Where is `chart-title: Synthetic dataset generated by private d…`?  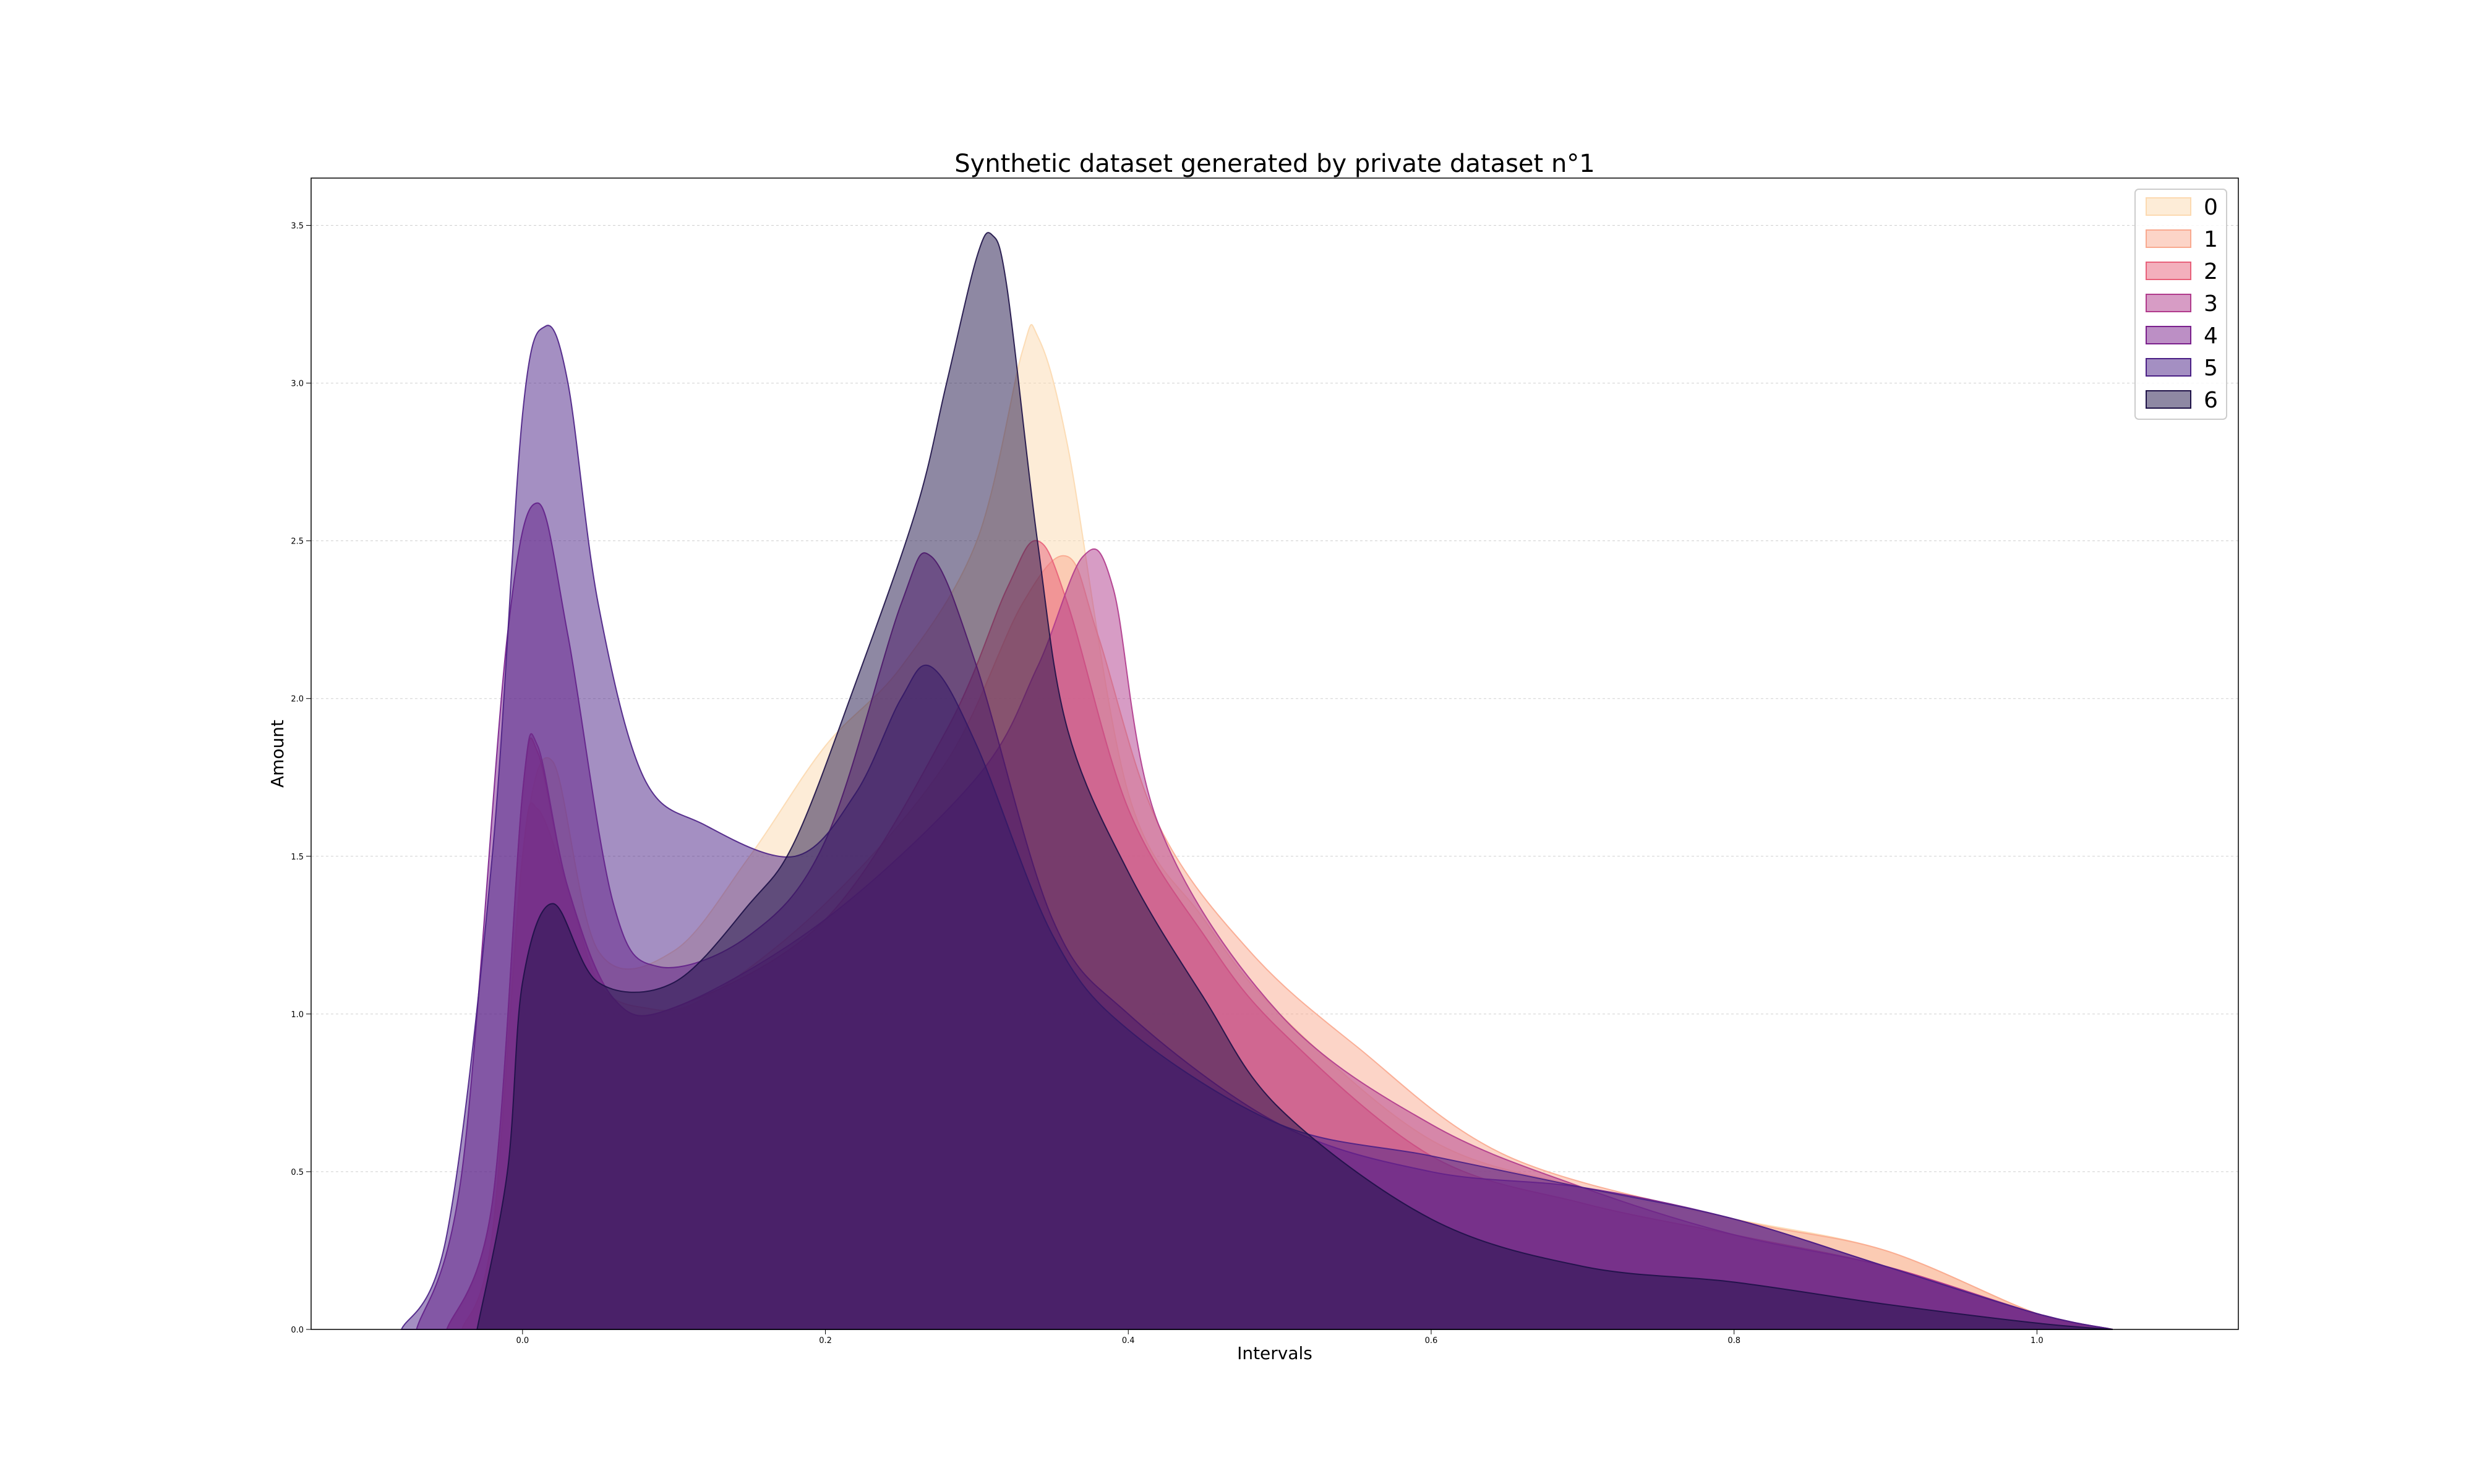
chart-title: Synthetic dataset generated by private d… is located at coordinates (1274, 164).